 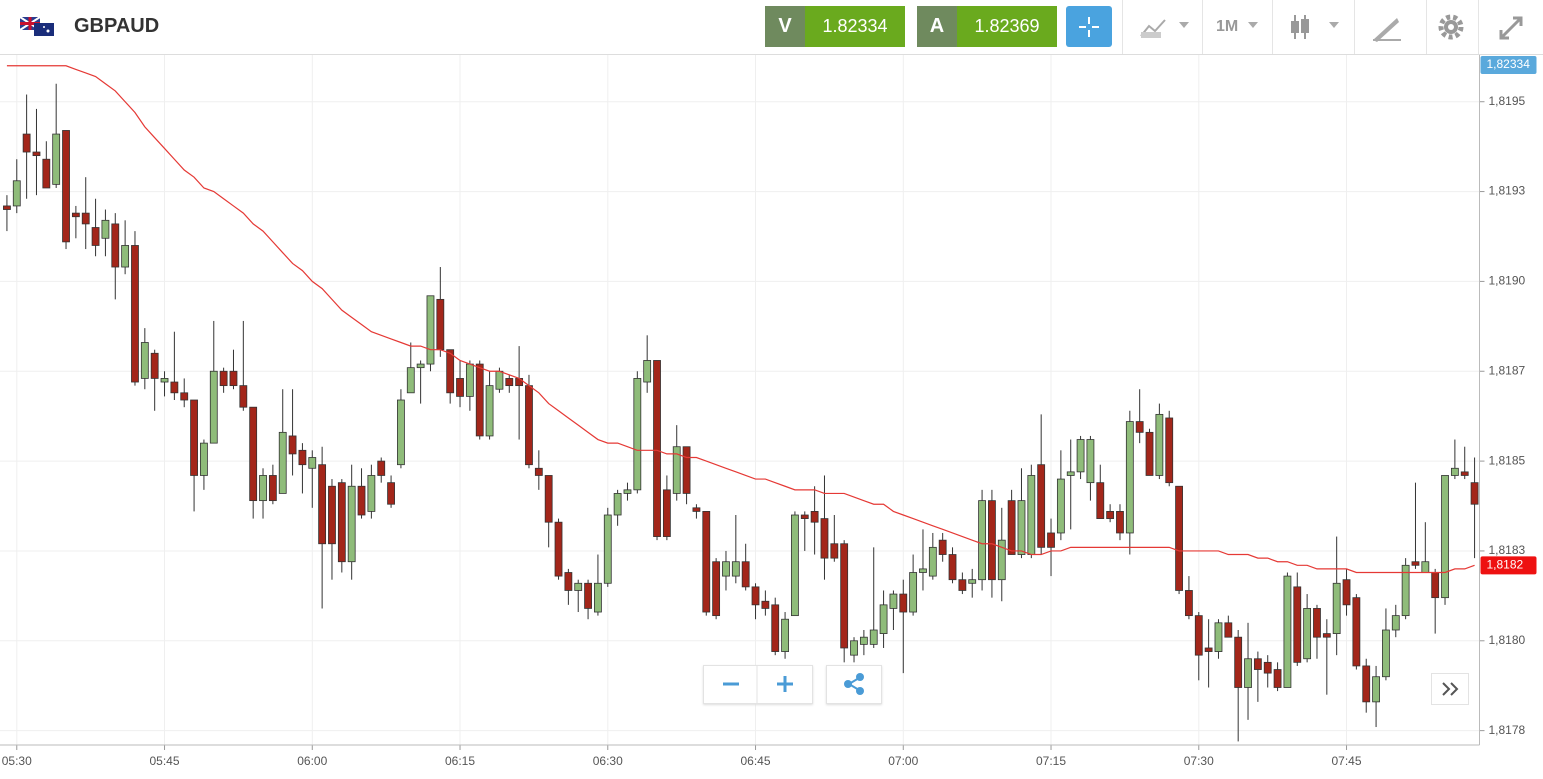 What do you see at coordinates (460, 761) in the screenshot?
I see `x-tick-label: 06:15` at bounding box center [460, 761].